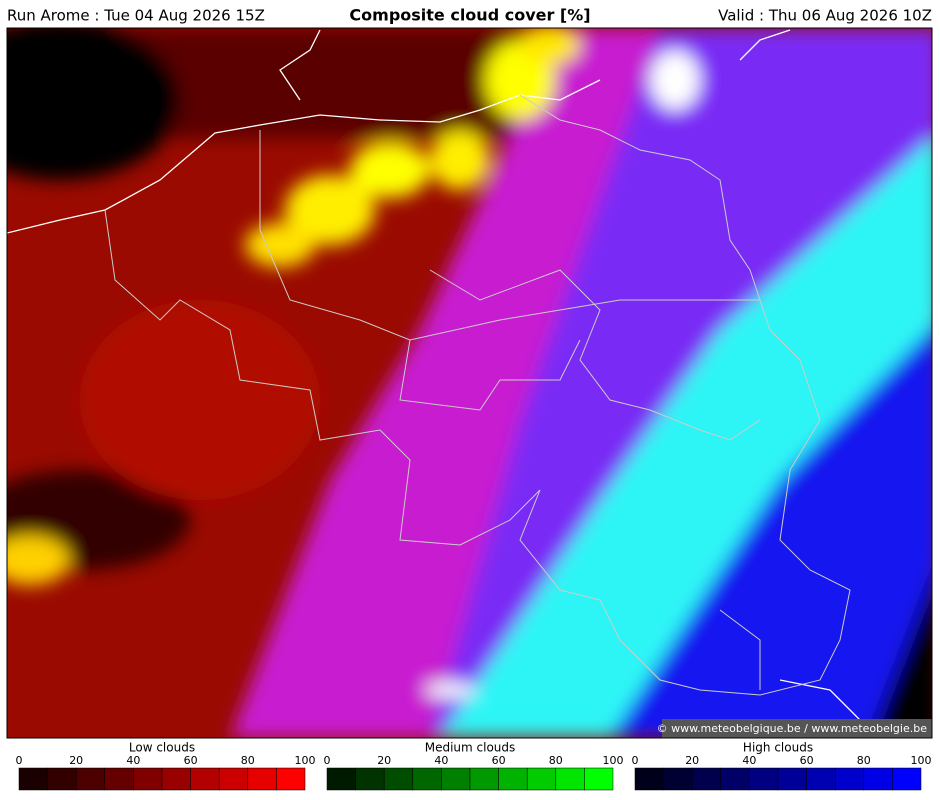  What do you see at coordinates (469, 15) in the screenshot?
I see `map-title: Composite cloud cover [%]` at bounding box center [469, 15].